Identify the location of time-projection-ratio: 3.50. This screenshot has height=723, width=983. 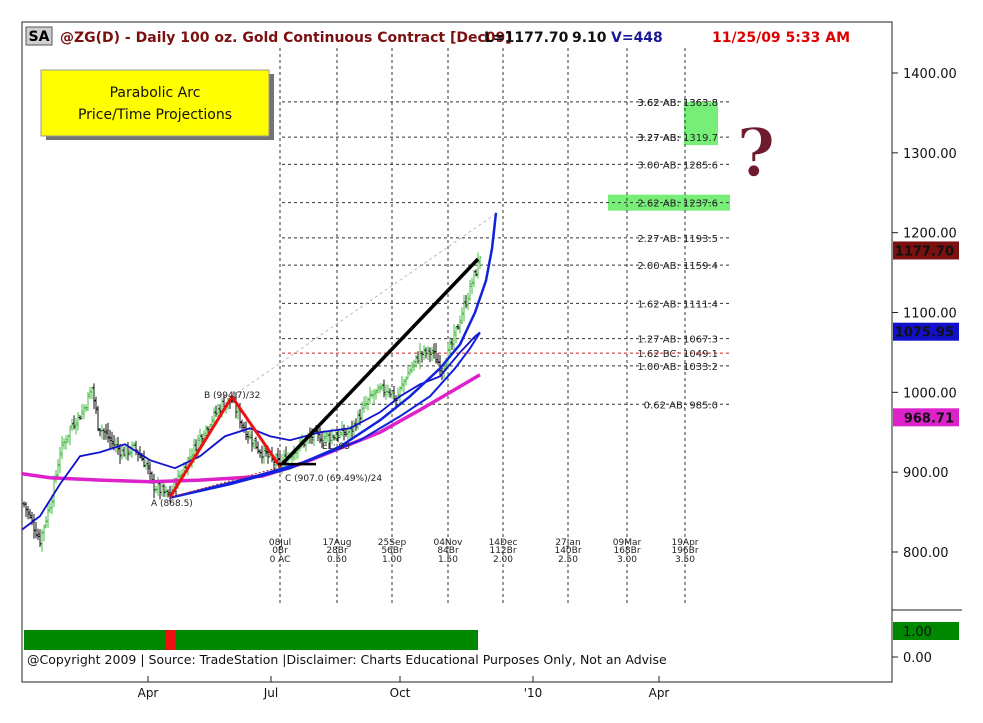
(685, 560).